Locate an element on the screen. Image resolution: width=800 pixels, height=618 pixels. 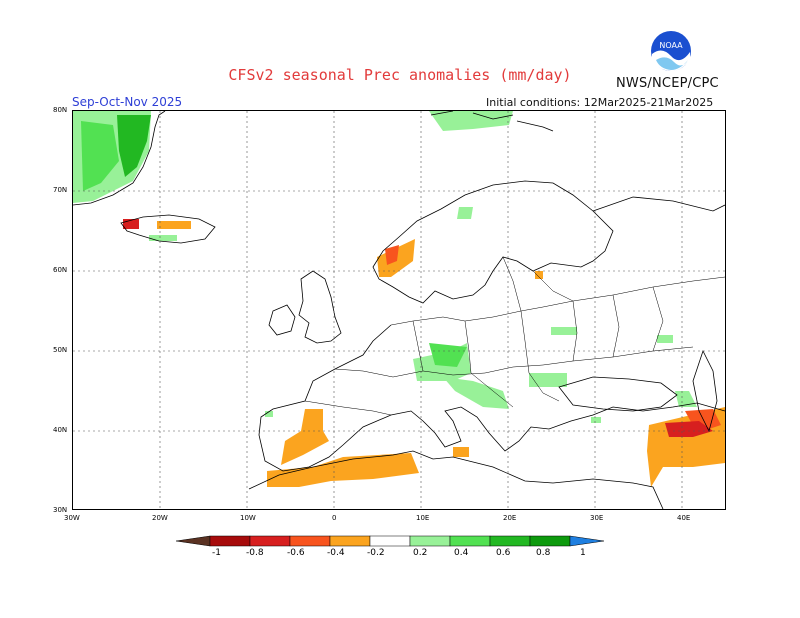
anomaly-turkey-green is located at coordinates (596, 420).